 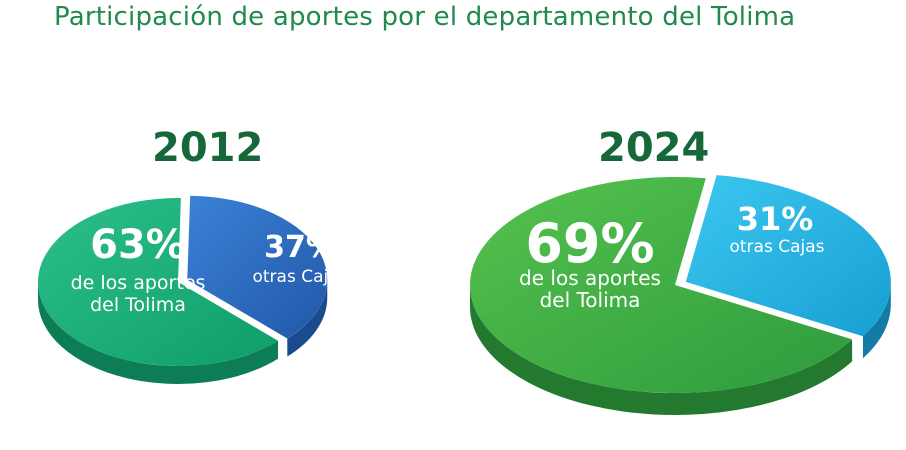 What do you see at coordinates (589, 243) in the screenshot?
I see `pct-2024-tolima: 69%` at bounding box center [589, 243].